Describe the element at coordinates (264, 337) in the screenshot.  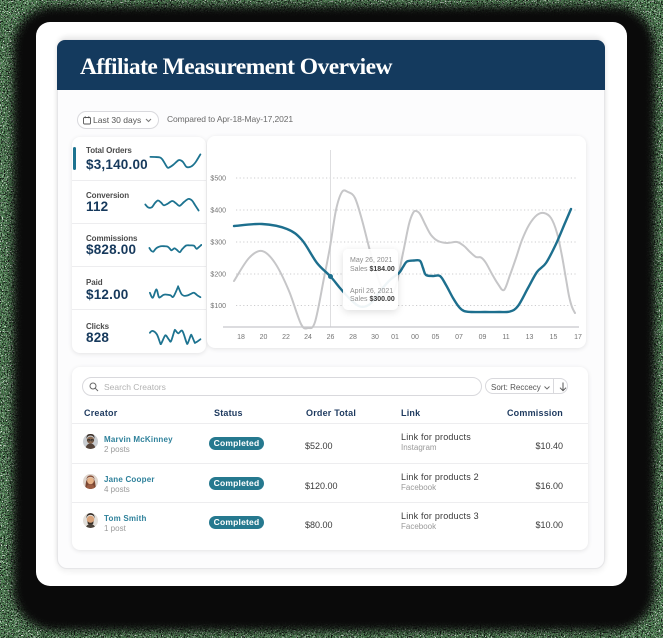
I see `svg-text: 20` at that location.